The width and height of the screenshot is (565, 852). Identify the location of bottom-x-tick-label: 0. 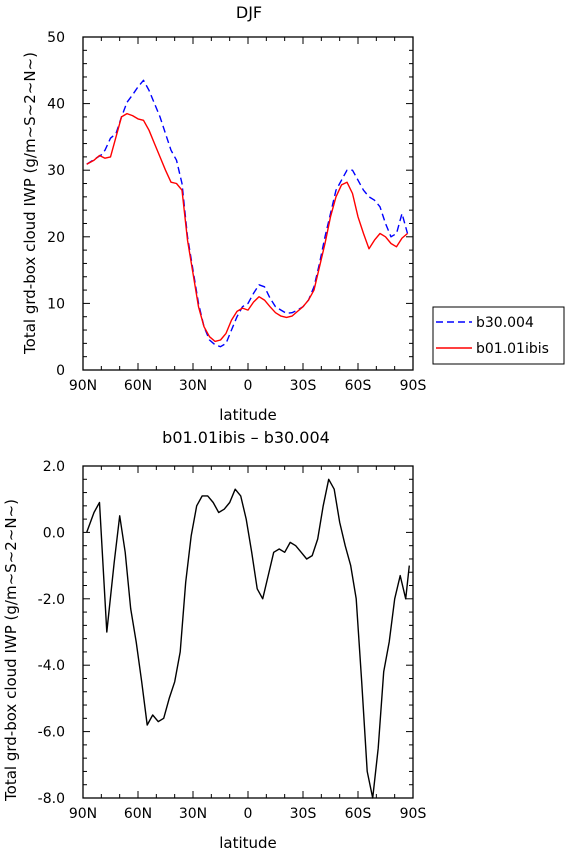
(248, 814).